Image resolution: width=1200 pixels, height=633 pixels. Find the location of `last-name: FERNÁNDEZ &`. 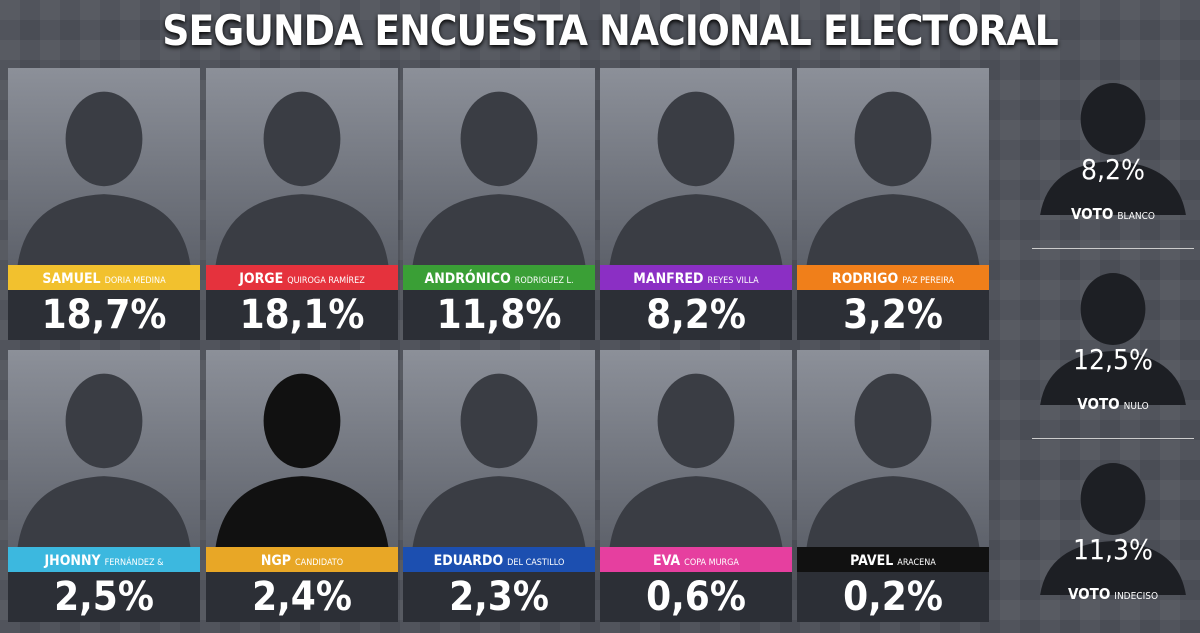

last-name: FERNÁNDEZ & is located at coordinates (134, 563).